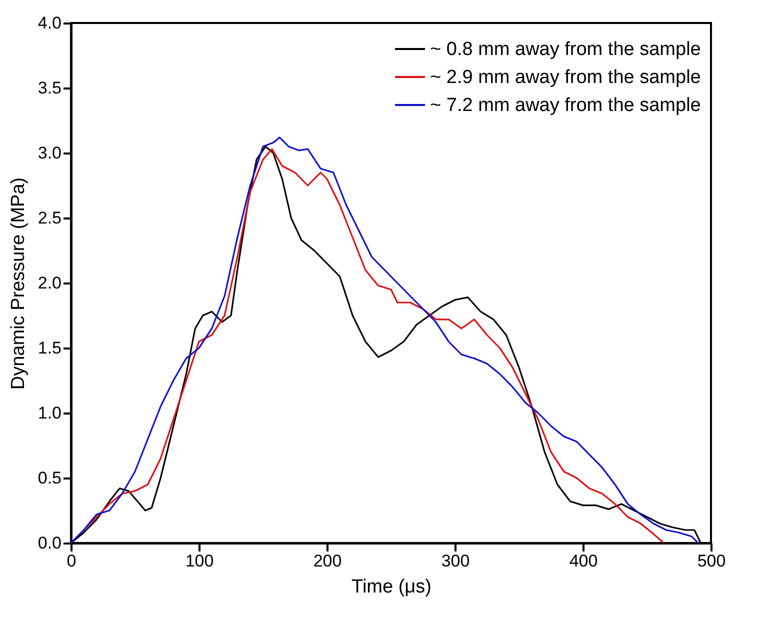 The image size is (770, 622). Describe the element at coordinates (565, 49) in the screenshot. I see `legend-label: ~ 0.8 mm away from the sample` at that location.